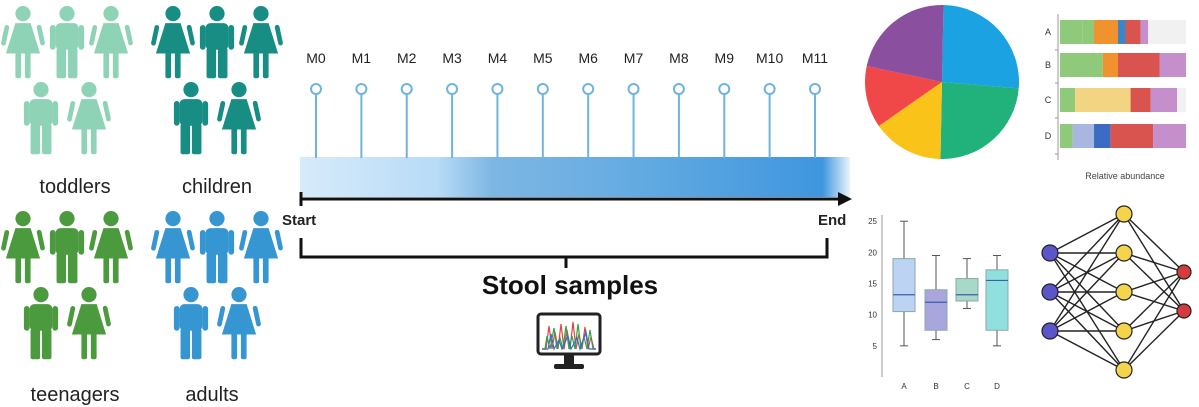  I want to click on stacked-category-label: C, so click(1048, 100).